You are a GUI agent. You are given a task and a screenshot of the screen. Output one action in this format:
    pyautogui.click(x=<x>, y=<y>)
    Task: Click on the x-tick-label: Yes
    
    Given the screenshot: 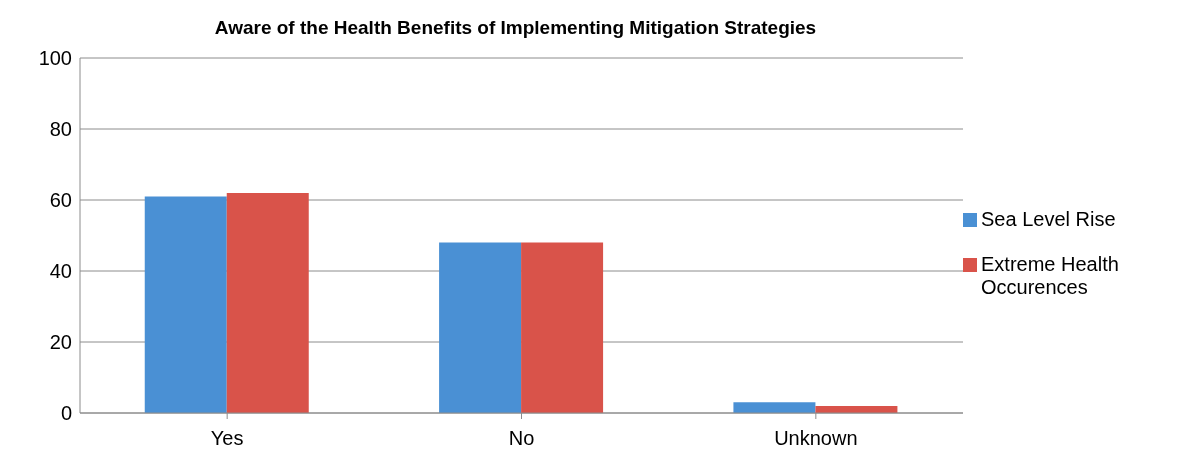 What is the action you would take?
    pyautogui.click(x=227, y=438)
    